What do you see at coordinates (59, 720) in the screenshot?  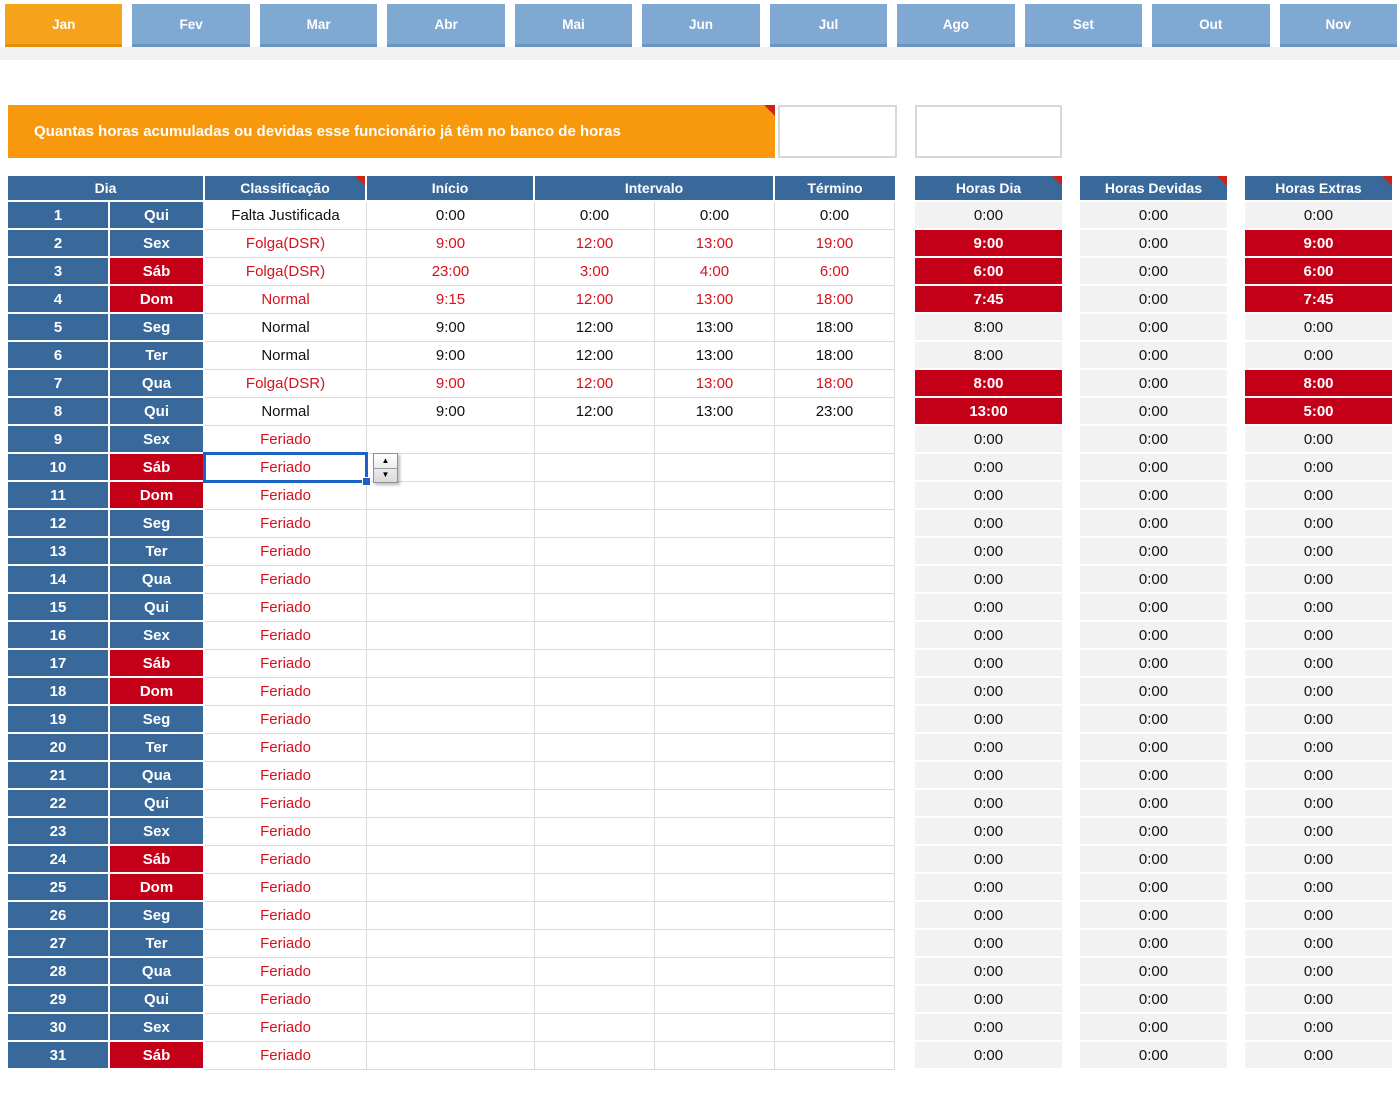 I see `day-number-cell: 19` at bounding box center [59, 720].